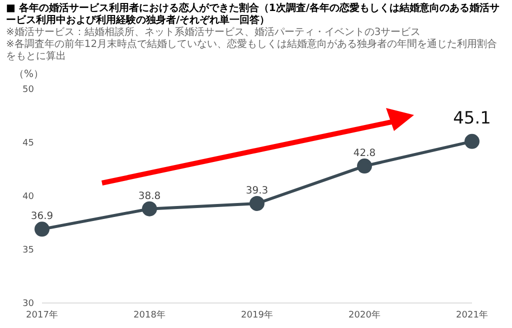 This screenshot has width=512, height=328. I want to click on y-tick-label: 30, so click(28, 304).